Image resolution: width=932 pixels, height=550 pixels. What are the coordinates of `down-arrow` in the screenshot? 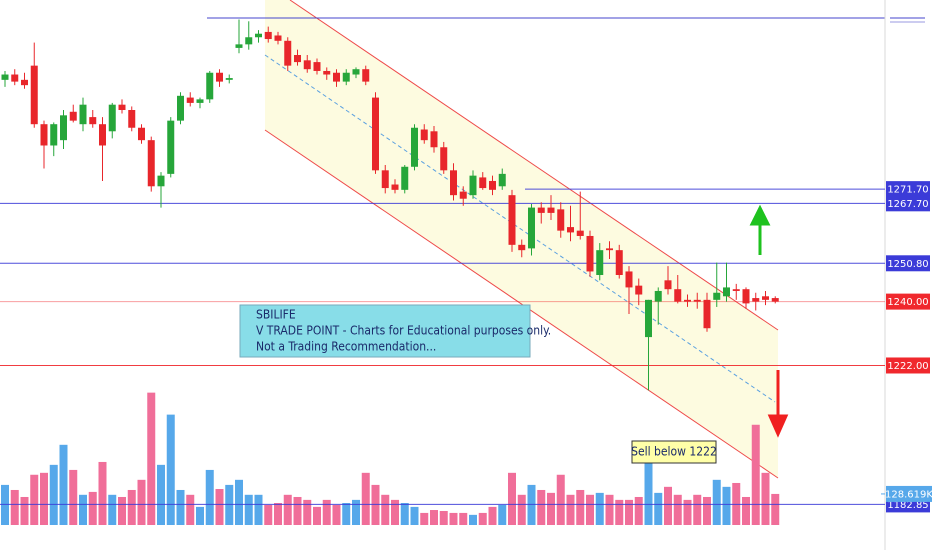 It's located at (778, 404).